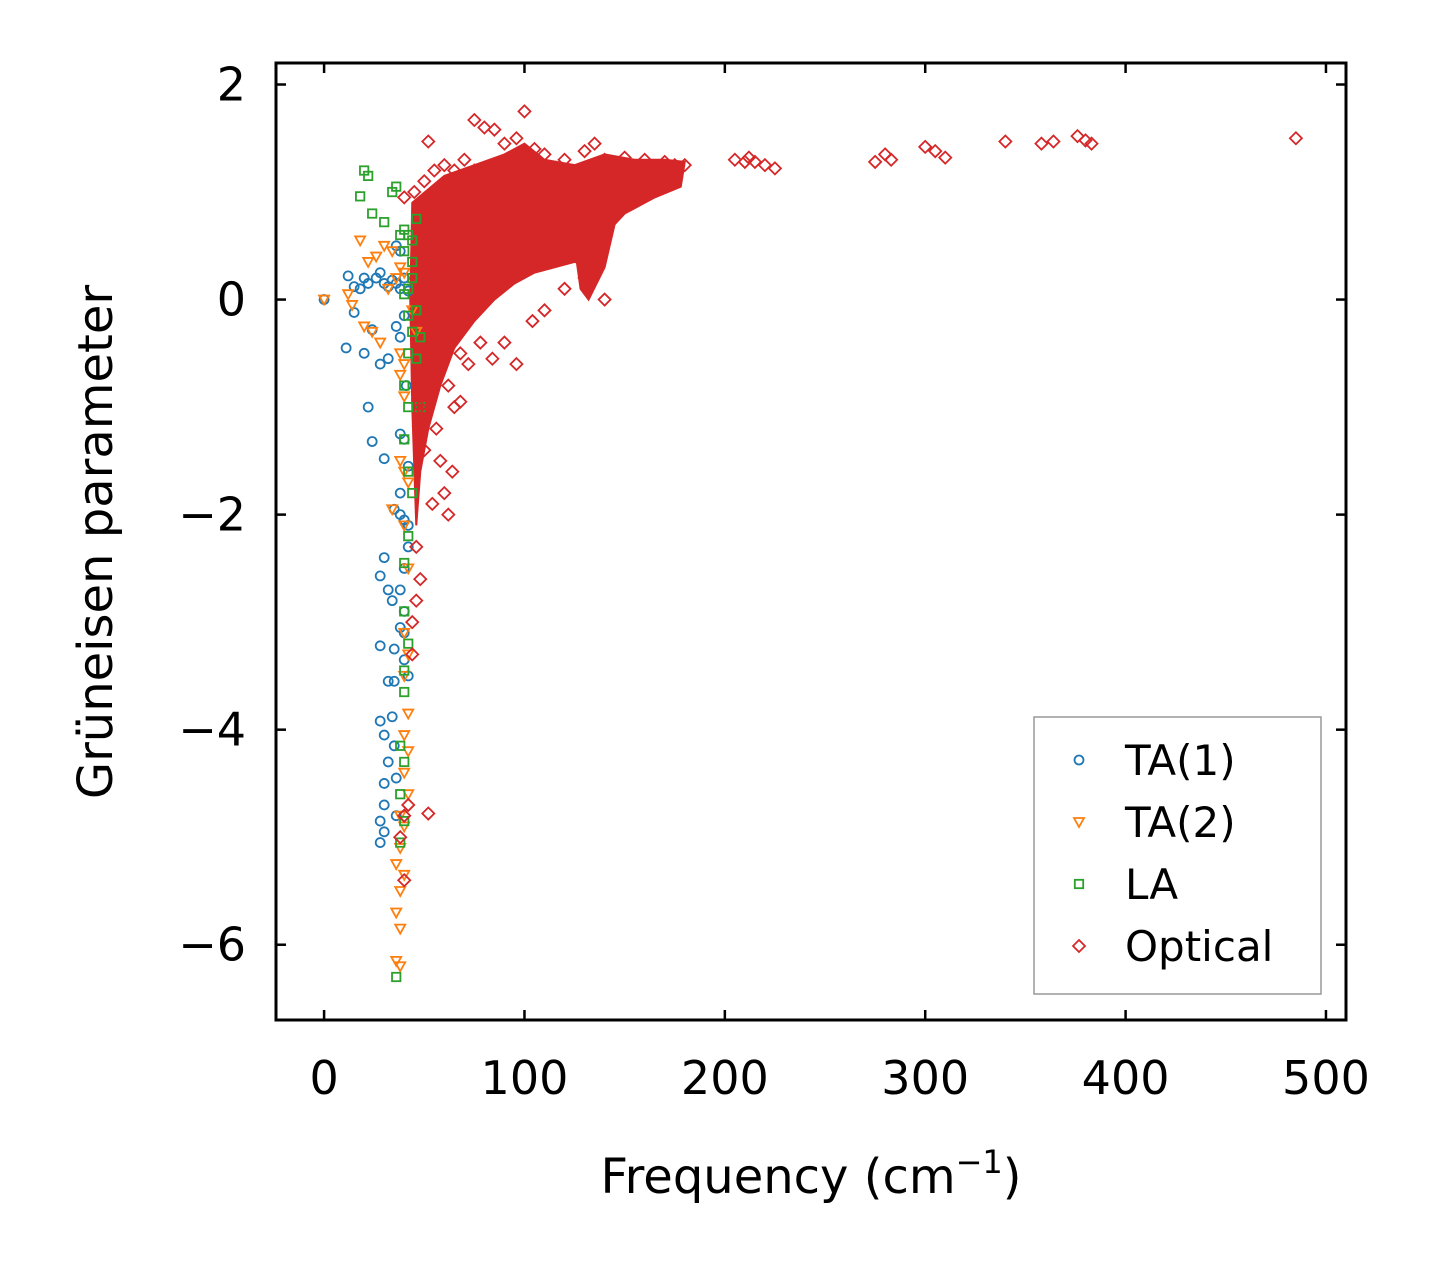 This screenshot has width=1440, height=1268. I want to click on x-tick-label: 200, so click(725, 1078).